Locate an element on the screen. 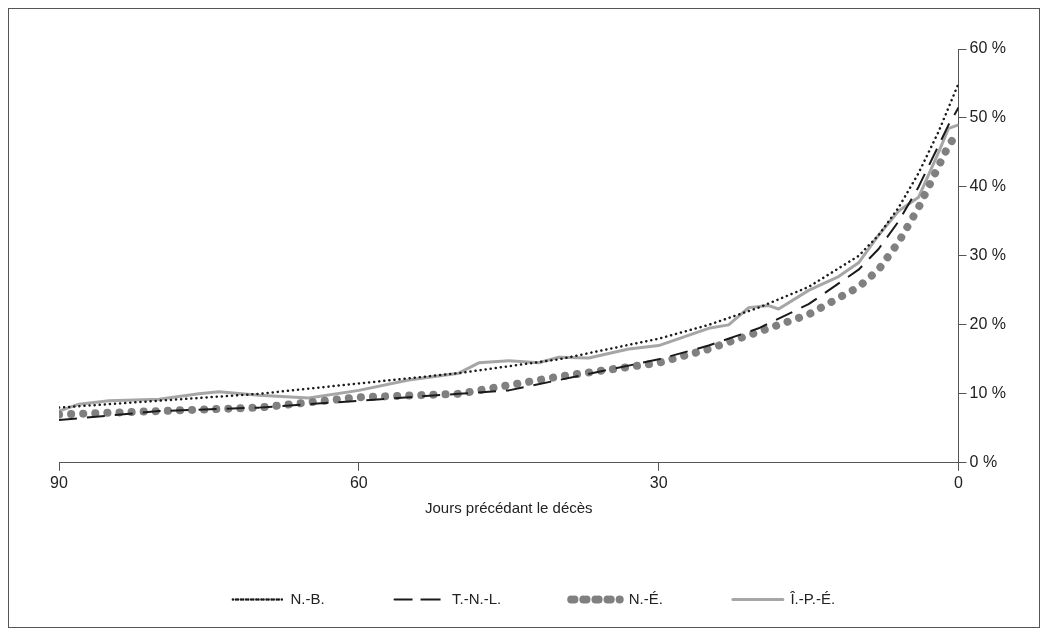 The height and width of the screenshot is (638, 1052). y-tick-label: 40 % is located at coordinates (987, 186).